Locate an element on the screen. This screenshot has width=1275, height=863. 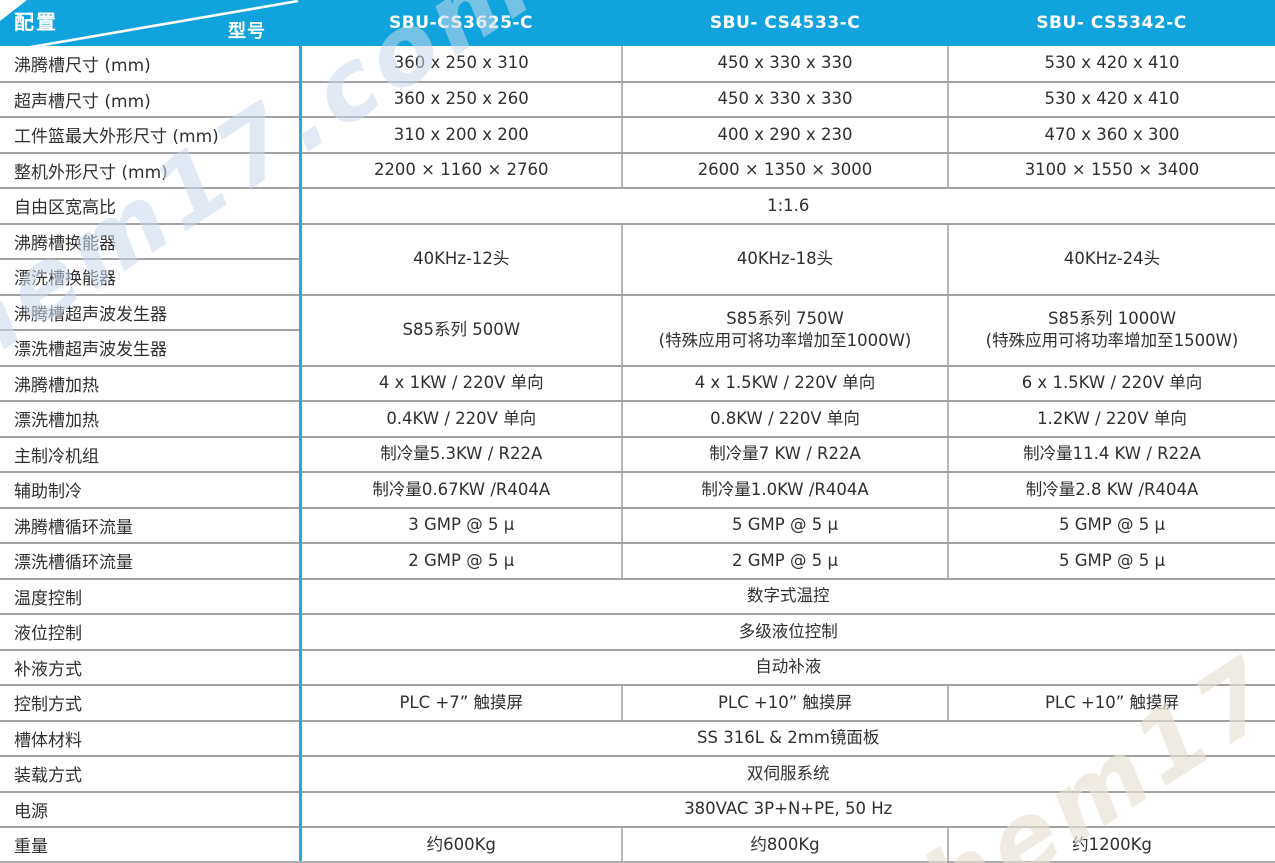
table-row: 重量 约600Kg 约800Kg 约1200Kg is located at coordinates (637, 845).